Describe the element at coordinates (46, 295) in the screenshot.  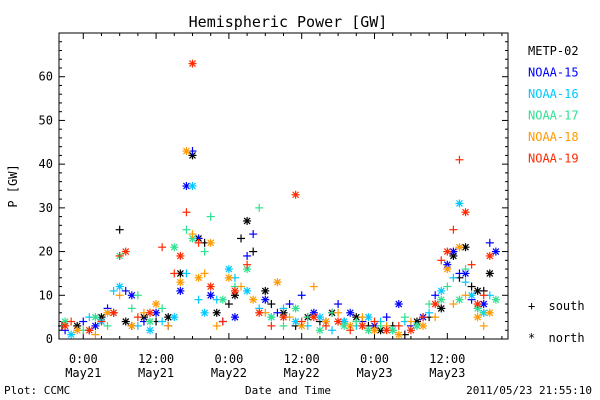
I see `y-tick-label: 10` at that location.